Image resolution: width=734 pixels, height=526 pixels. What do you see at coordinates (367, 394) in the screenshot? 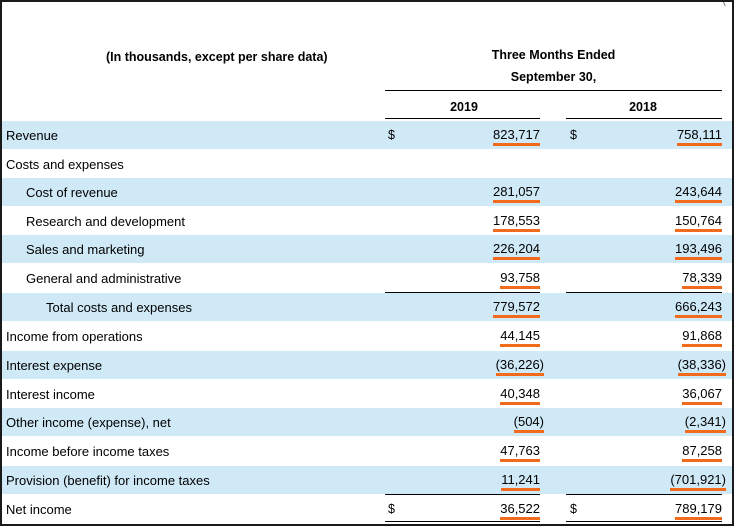
I see `table-row-interest-income: Interest income 40,348 36,067` at bounding box center [367, 394].